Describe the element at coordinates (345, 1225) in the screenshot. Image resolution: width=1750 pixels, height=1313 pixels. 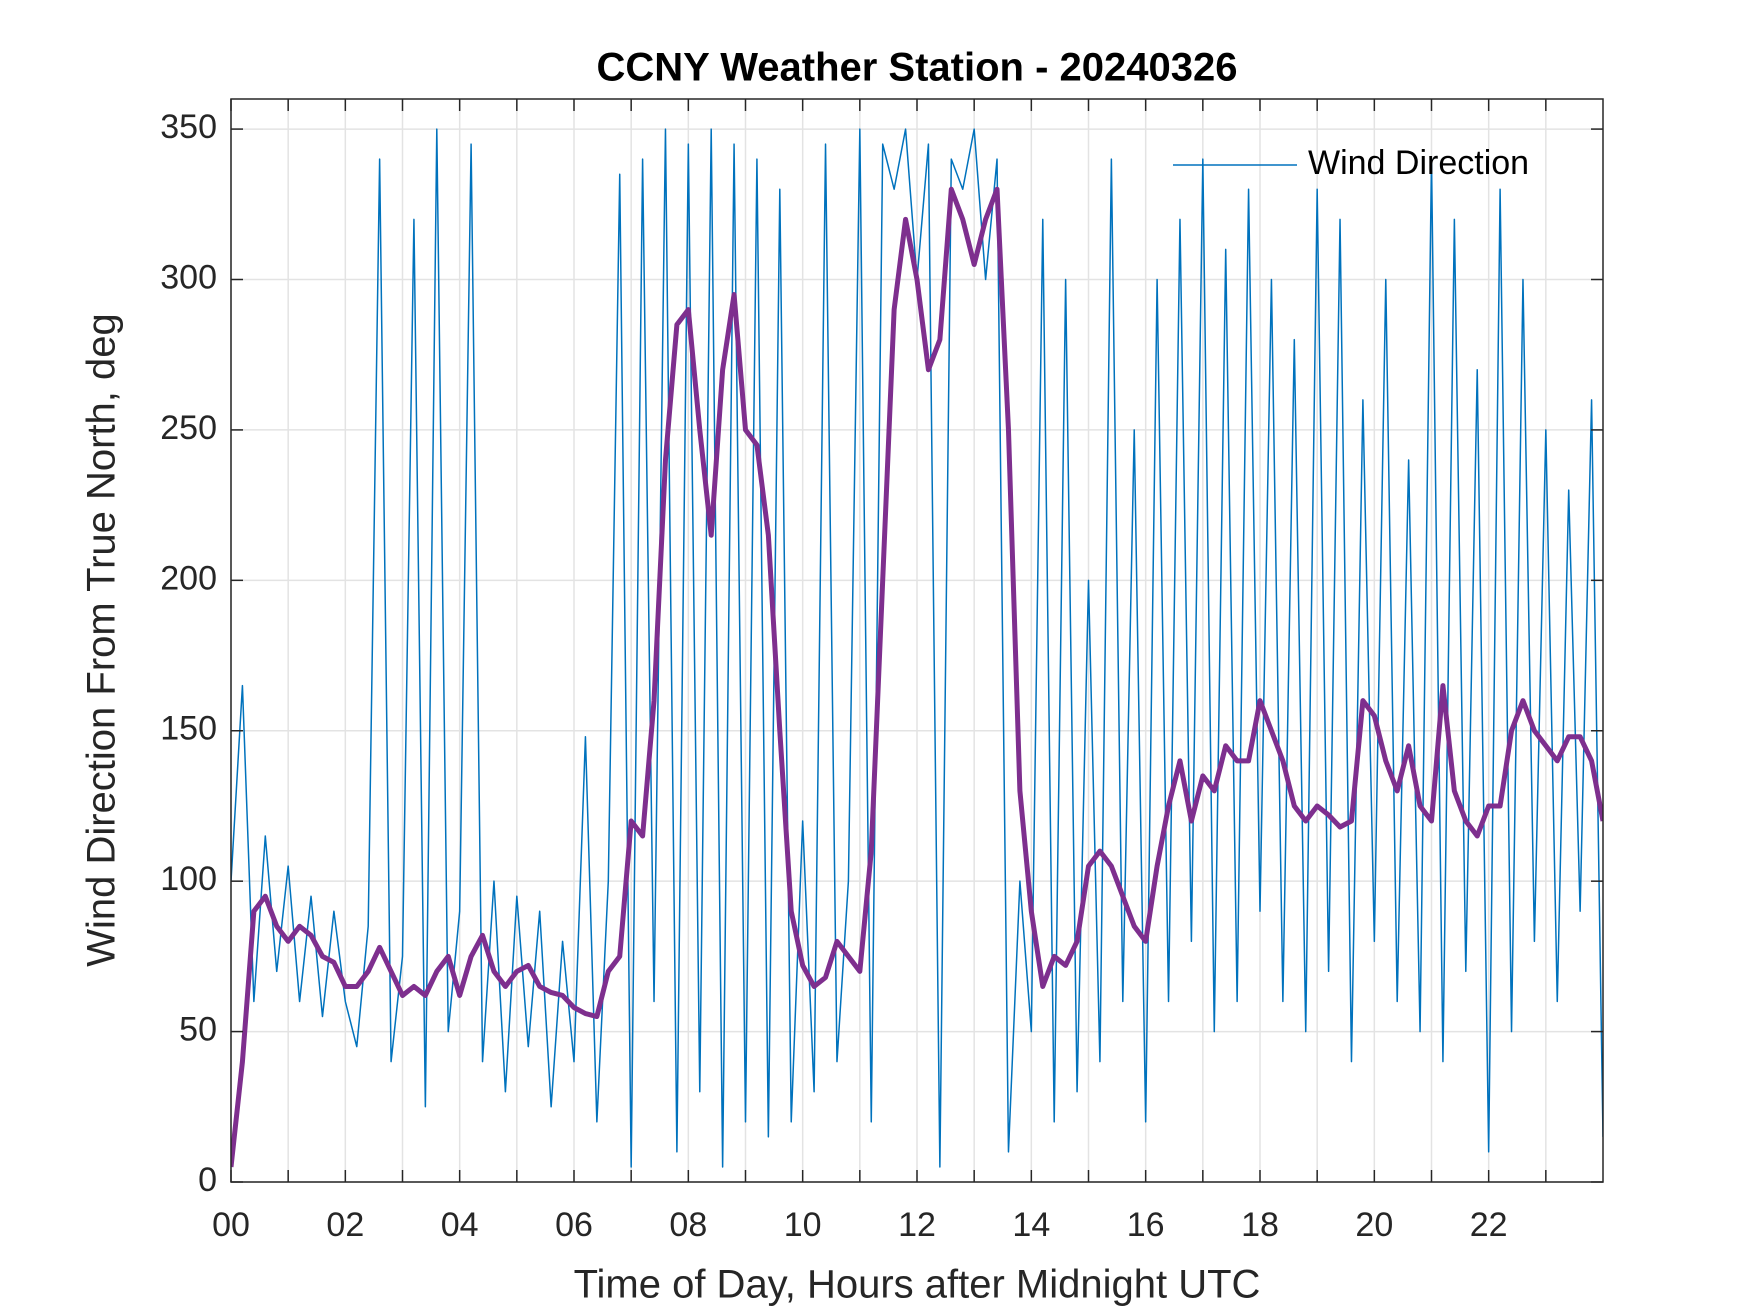
I see `x-tick-label: 02` at that location.